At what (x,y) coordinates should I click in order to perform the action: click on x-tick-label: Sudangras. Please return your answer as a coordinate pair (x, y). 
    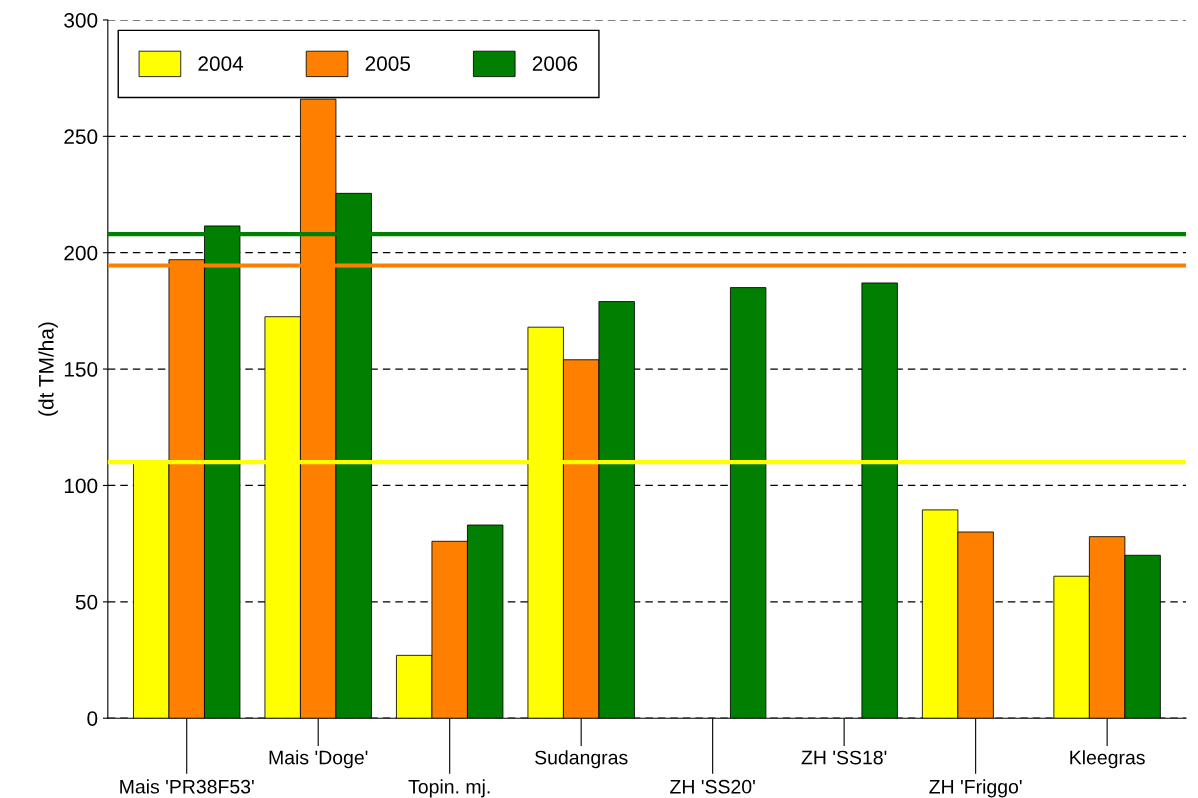
    Looking at the image, I should click on (581, 759).